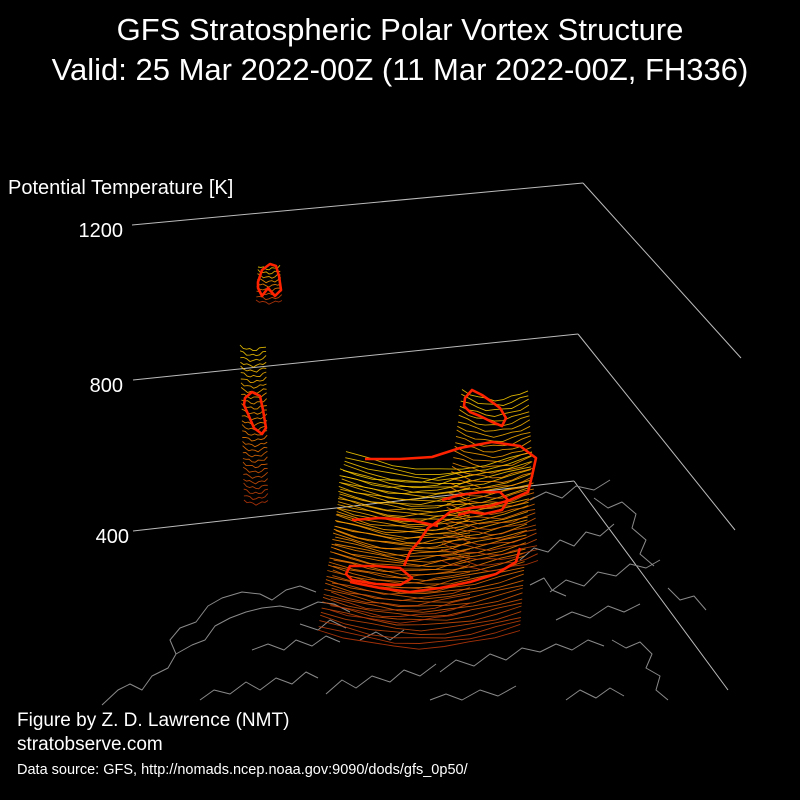  Describe the element at coordinates (355, 357) in the screenshot. I see `z-axis-800-line` at that location.